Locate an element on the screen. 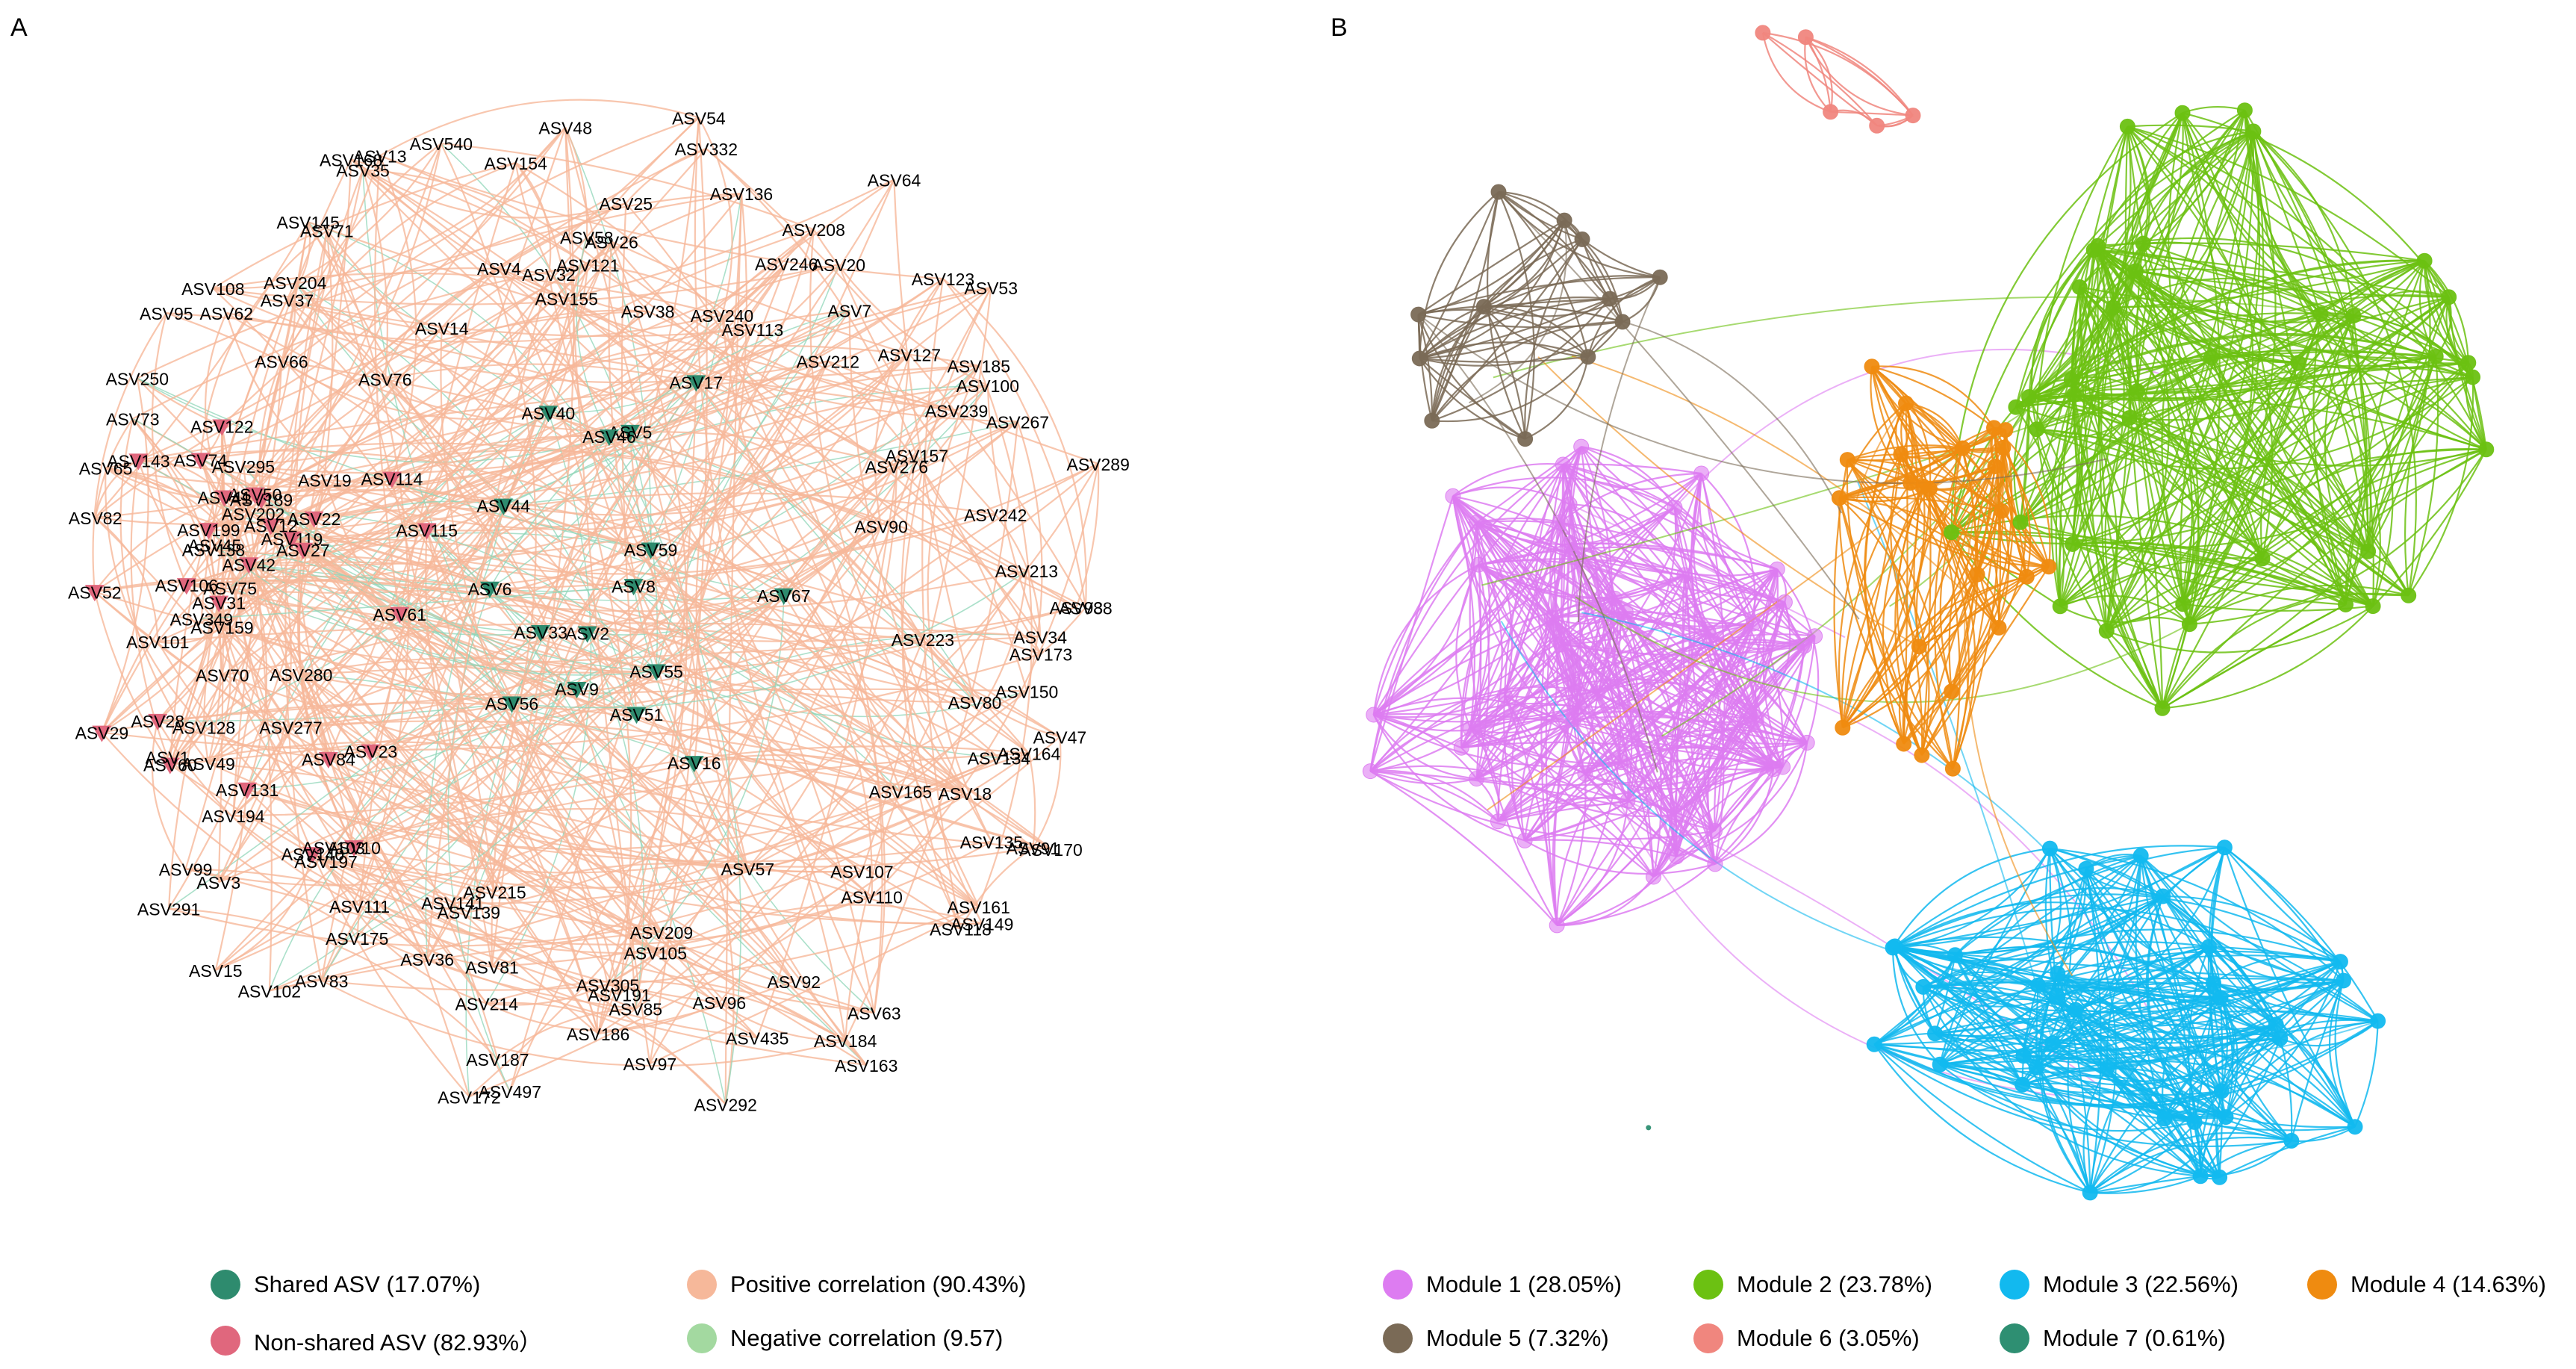  asv-node-label: ASV88 is located at coordinates (1086, 608).